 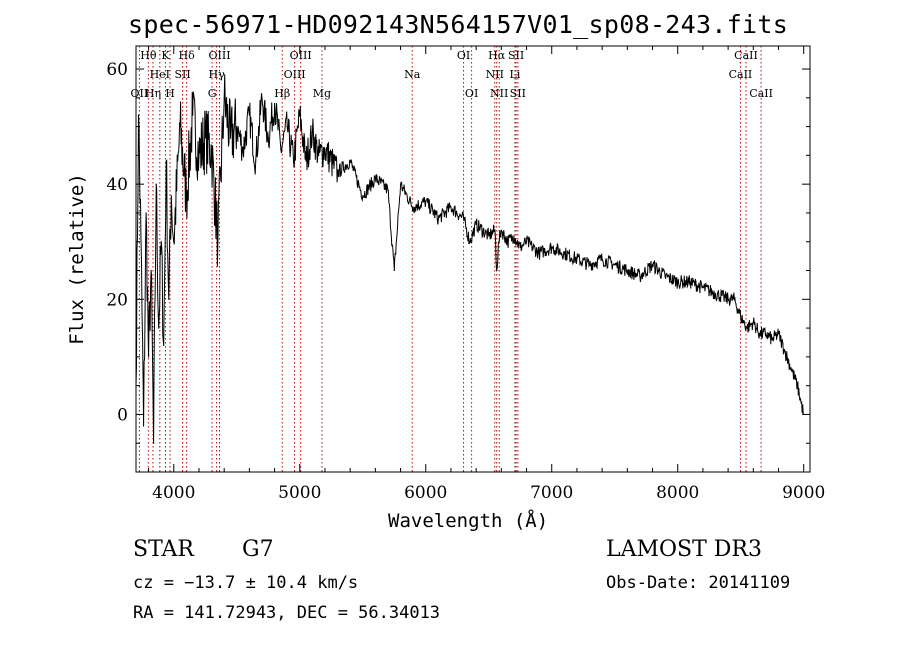 I want to click on coordinates: RA = 141.72943, DEC = 56.34013, so click(x=287, y=613).